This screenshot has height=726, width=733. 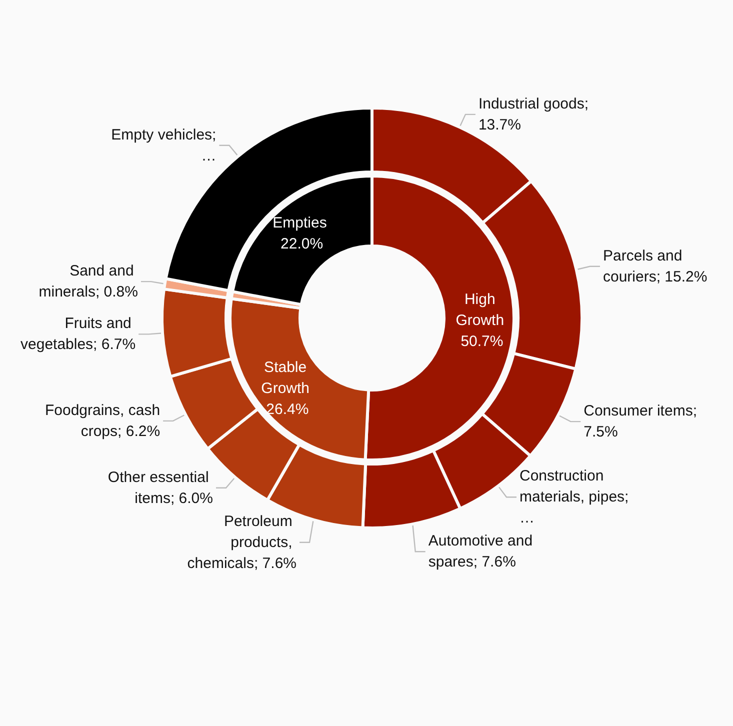 I want to click on slice-label: Parcels and couriers; 15.2%, so click(x=655, y=266).